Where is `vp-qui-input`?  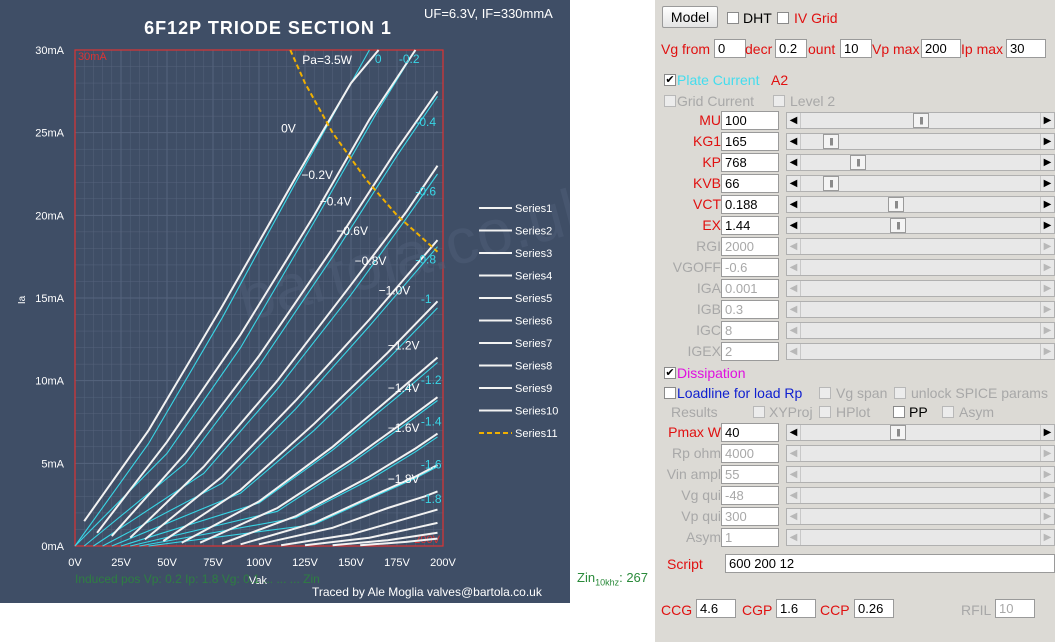
vp-qui-input is located at coordinates (750, 516).